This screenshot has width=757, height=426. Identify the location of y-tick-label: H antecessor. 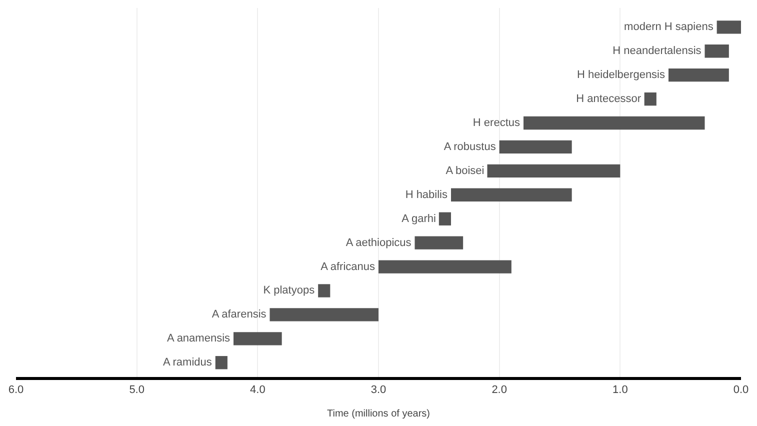
(609, 99).